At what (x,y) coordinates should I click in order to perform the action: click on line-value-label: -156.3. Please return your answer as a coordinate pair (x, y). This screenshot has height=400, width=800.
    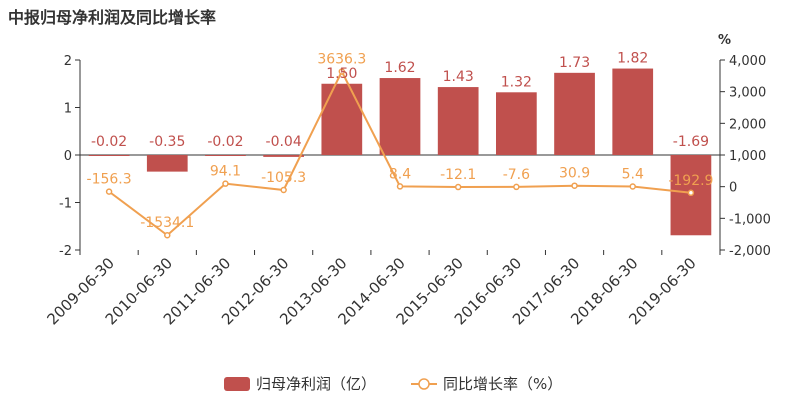
    Looking at the image, I should click on (109, 180).